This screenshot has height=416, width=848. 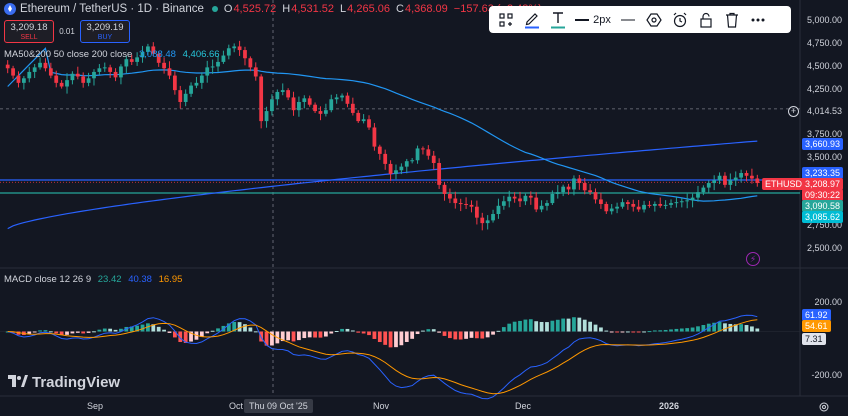 I want to click on hash-grid-icon, so click(x=506, y=20).